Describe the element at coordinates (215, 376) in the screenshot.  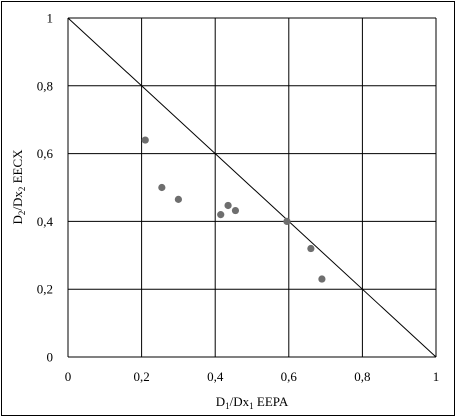
I see `x-tick-label-2: 0,4` at that location.